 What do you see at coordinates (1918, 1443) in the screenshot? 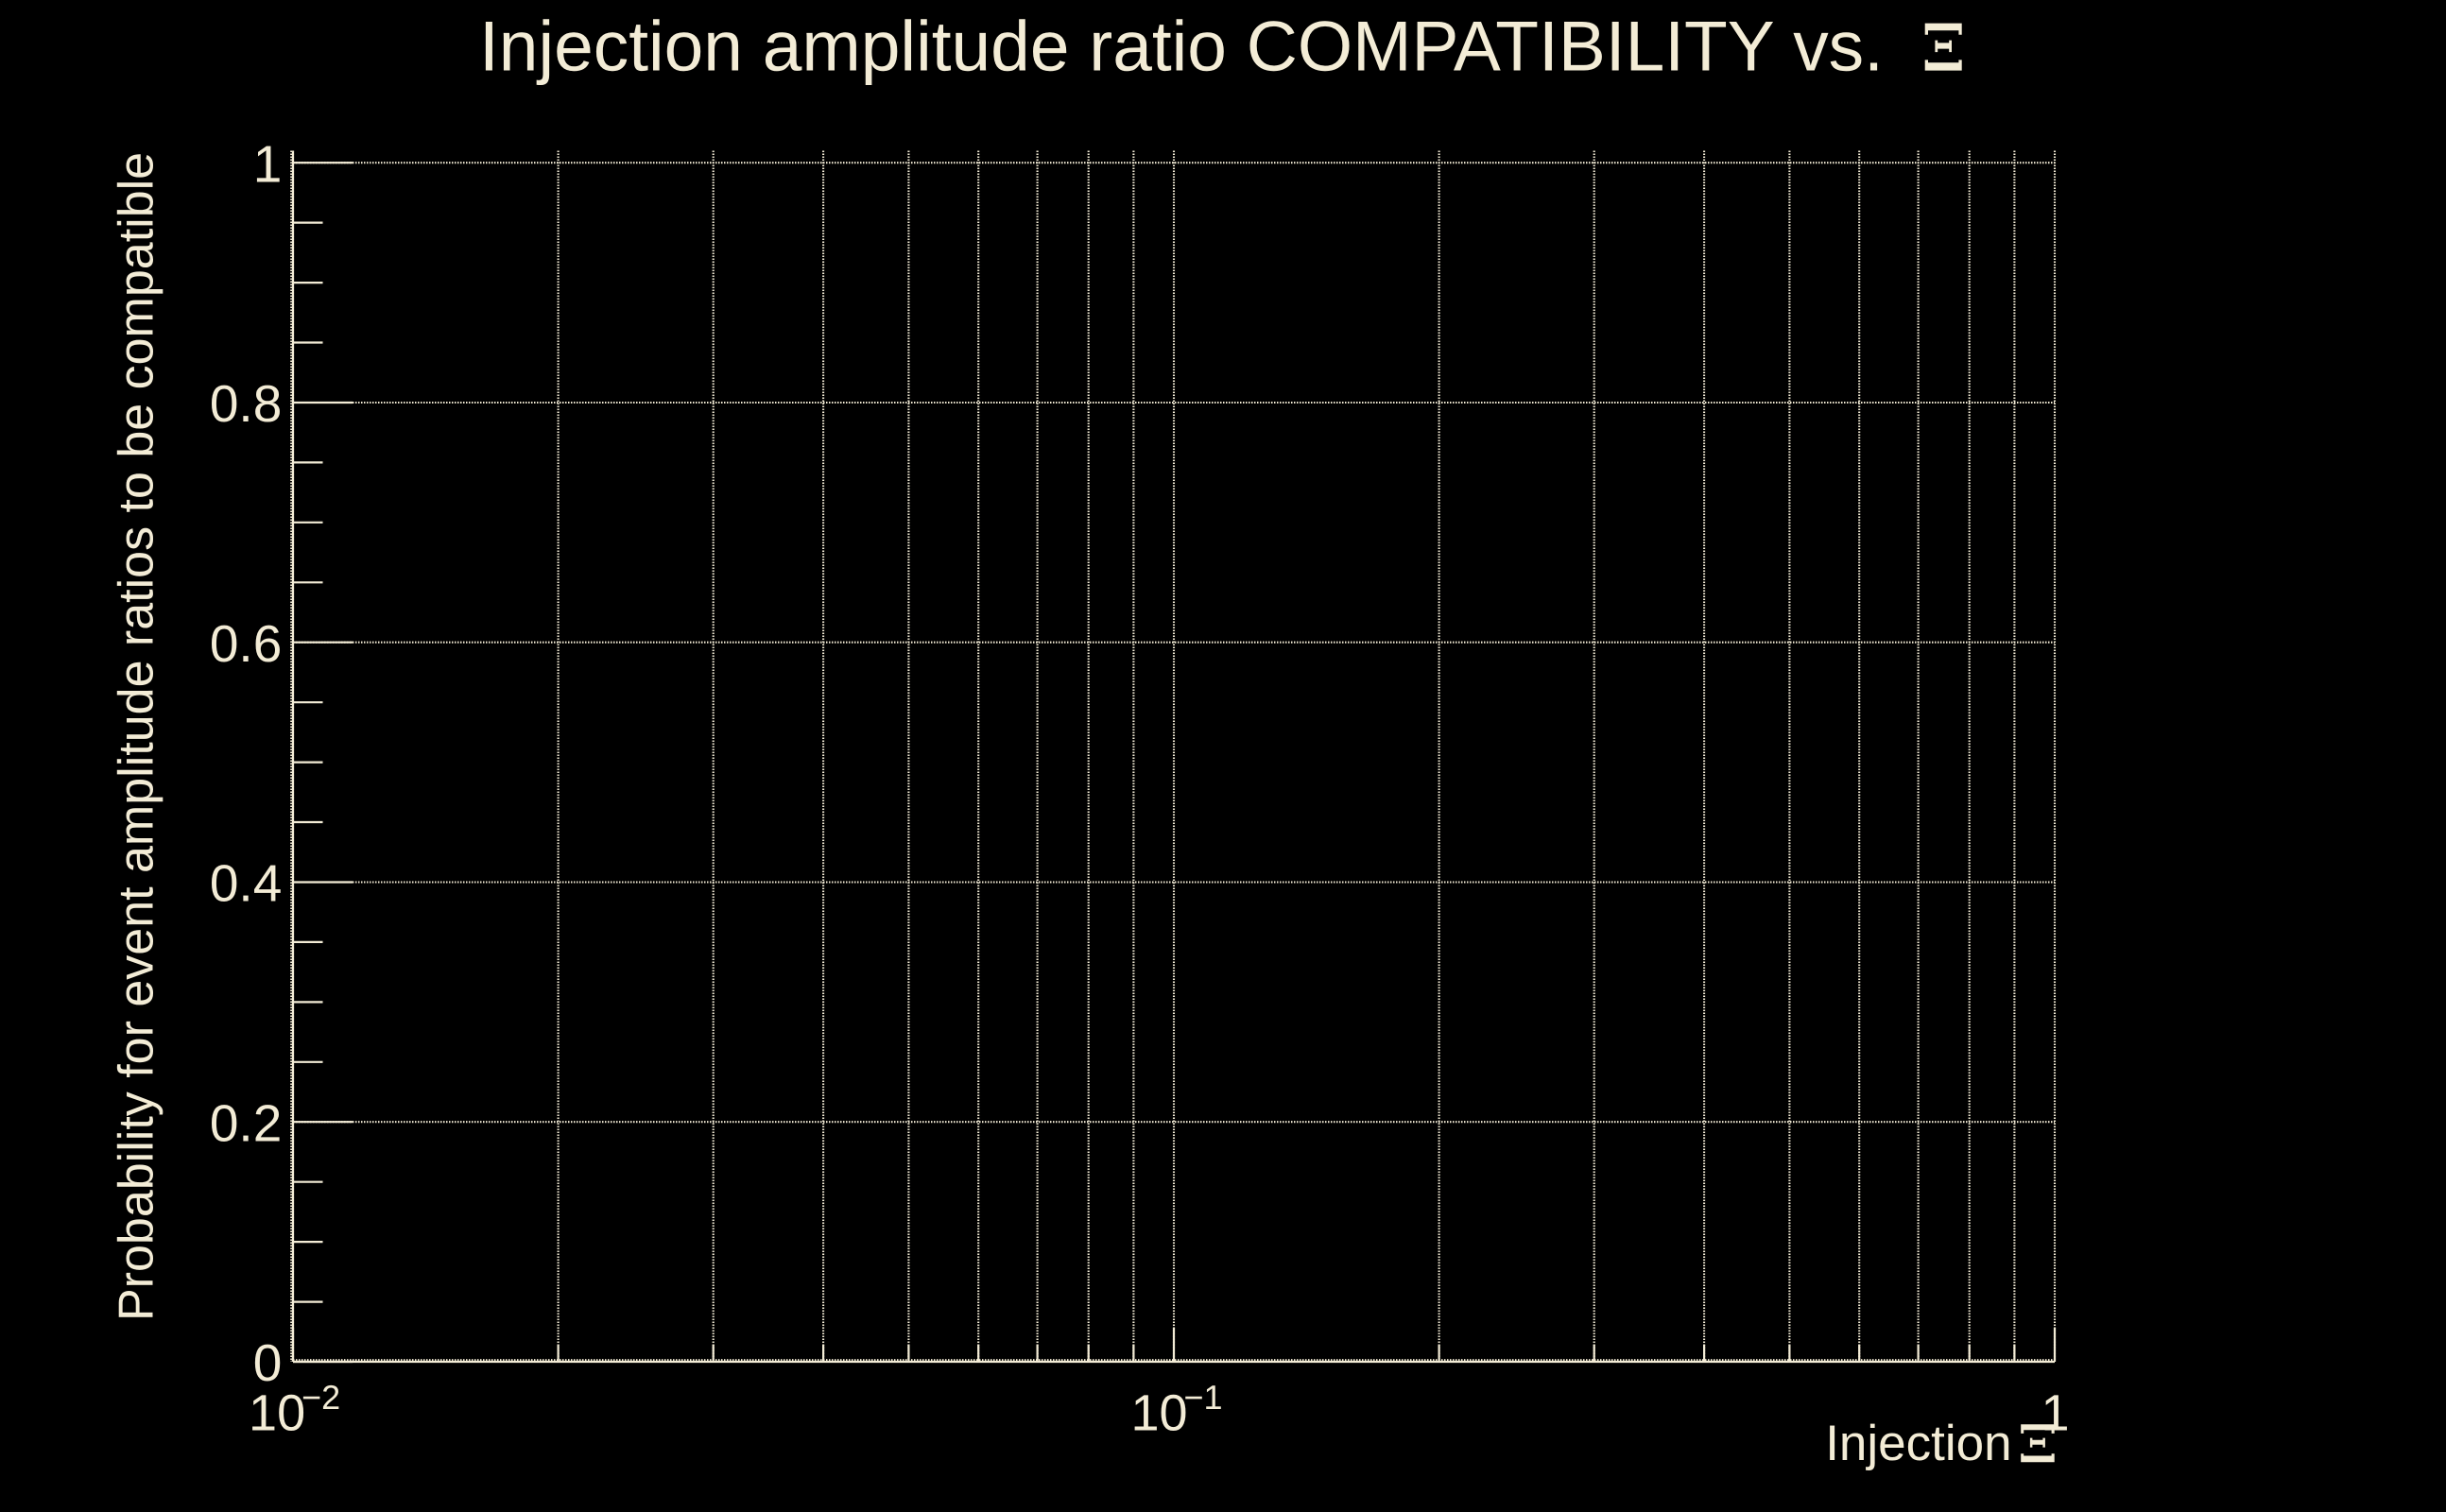
I see `svg-text: Injection` at bounding box center [1918, 1443].